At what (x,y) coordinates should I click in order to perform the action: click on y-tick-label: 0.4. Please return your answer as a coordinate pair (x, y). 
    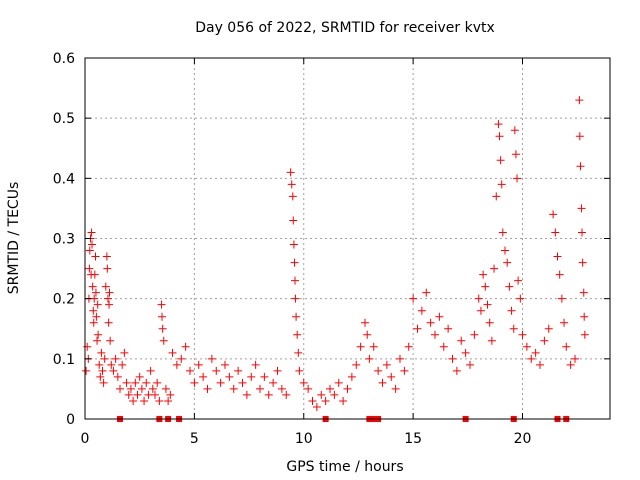
    Looking at the image, I should click on (64, 179).